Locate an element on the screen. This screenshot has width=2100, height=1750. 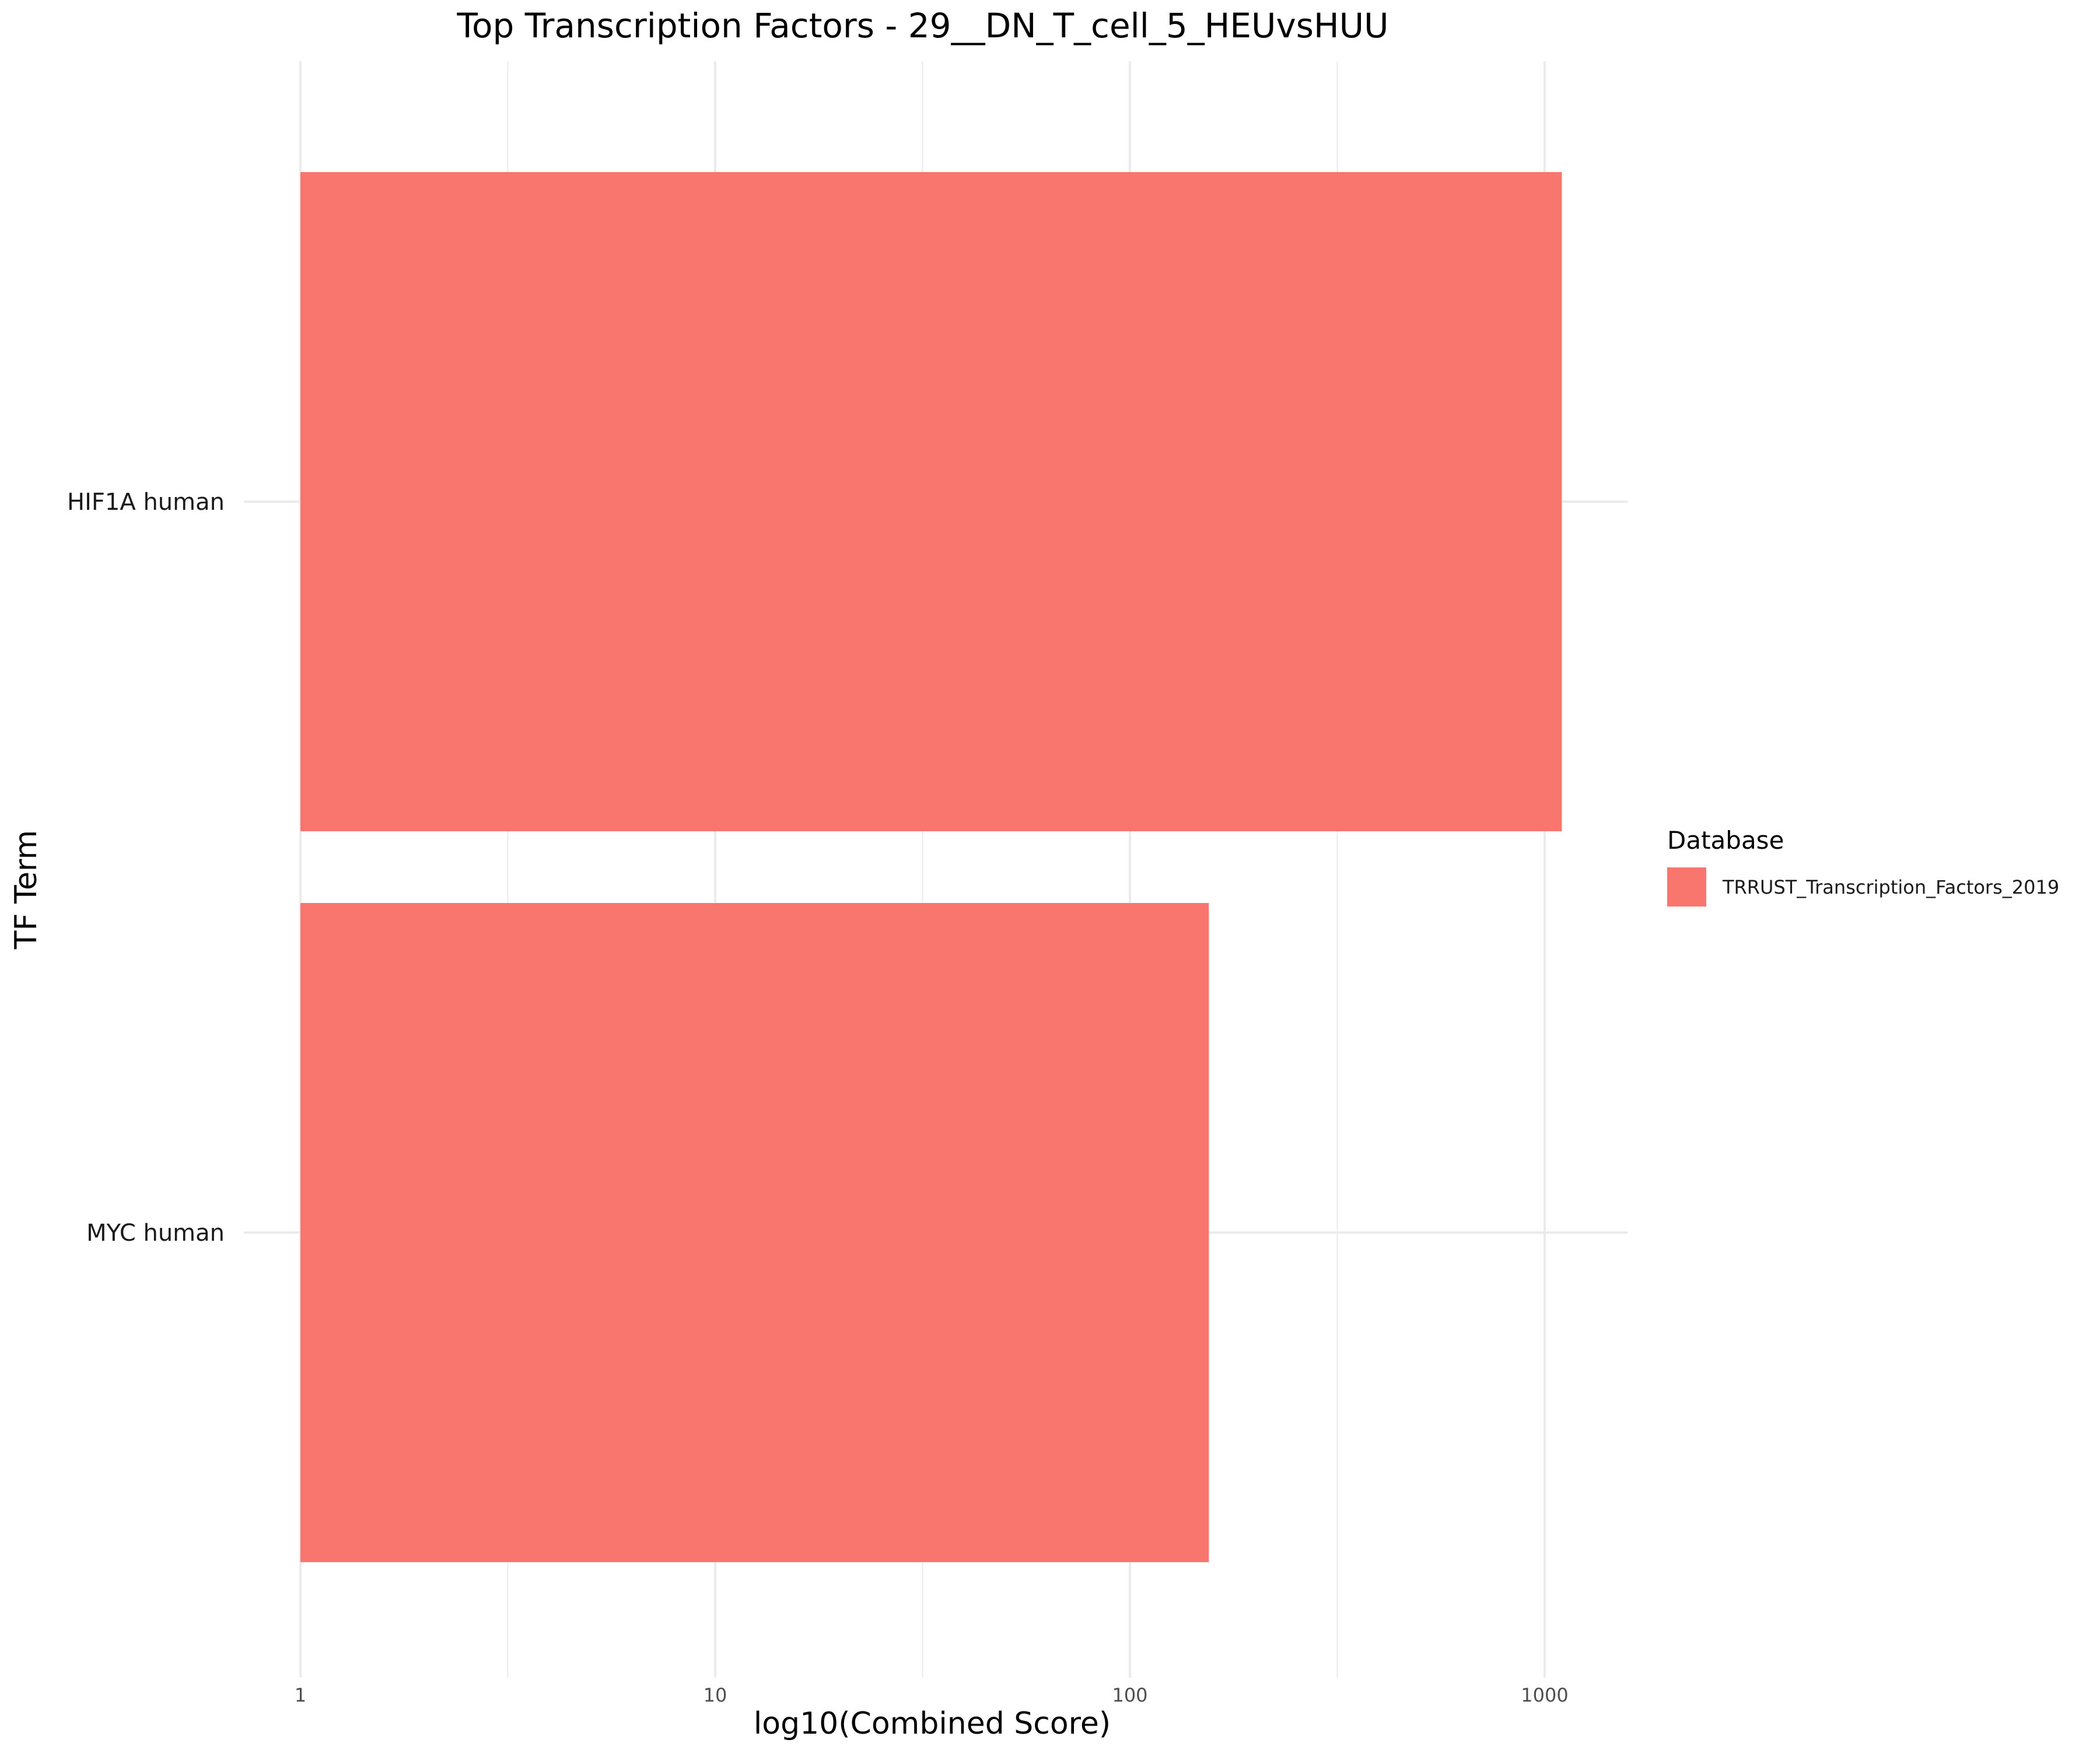
x-tick-label: 1 is located at coordinates (300, 1695).